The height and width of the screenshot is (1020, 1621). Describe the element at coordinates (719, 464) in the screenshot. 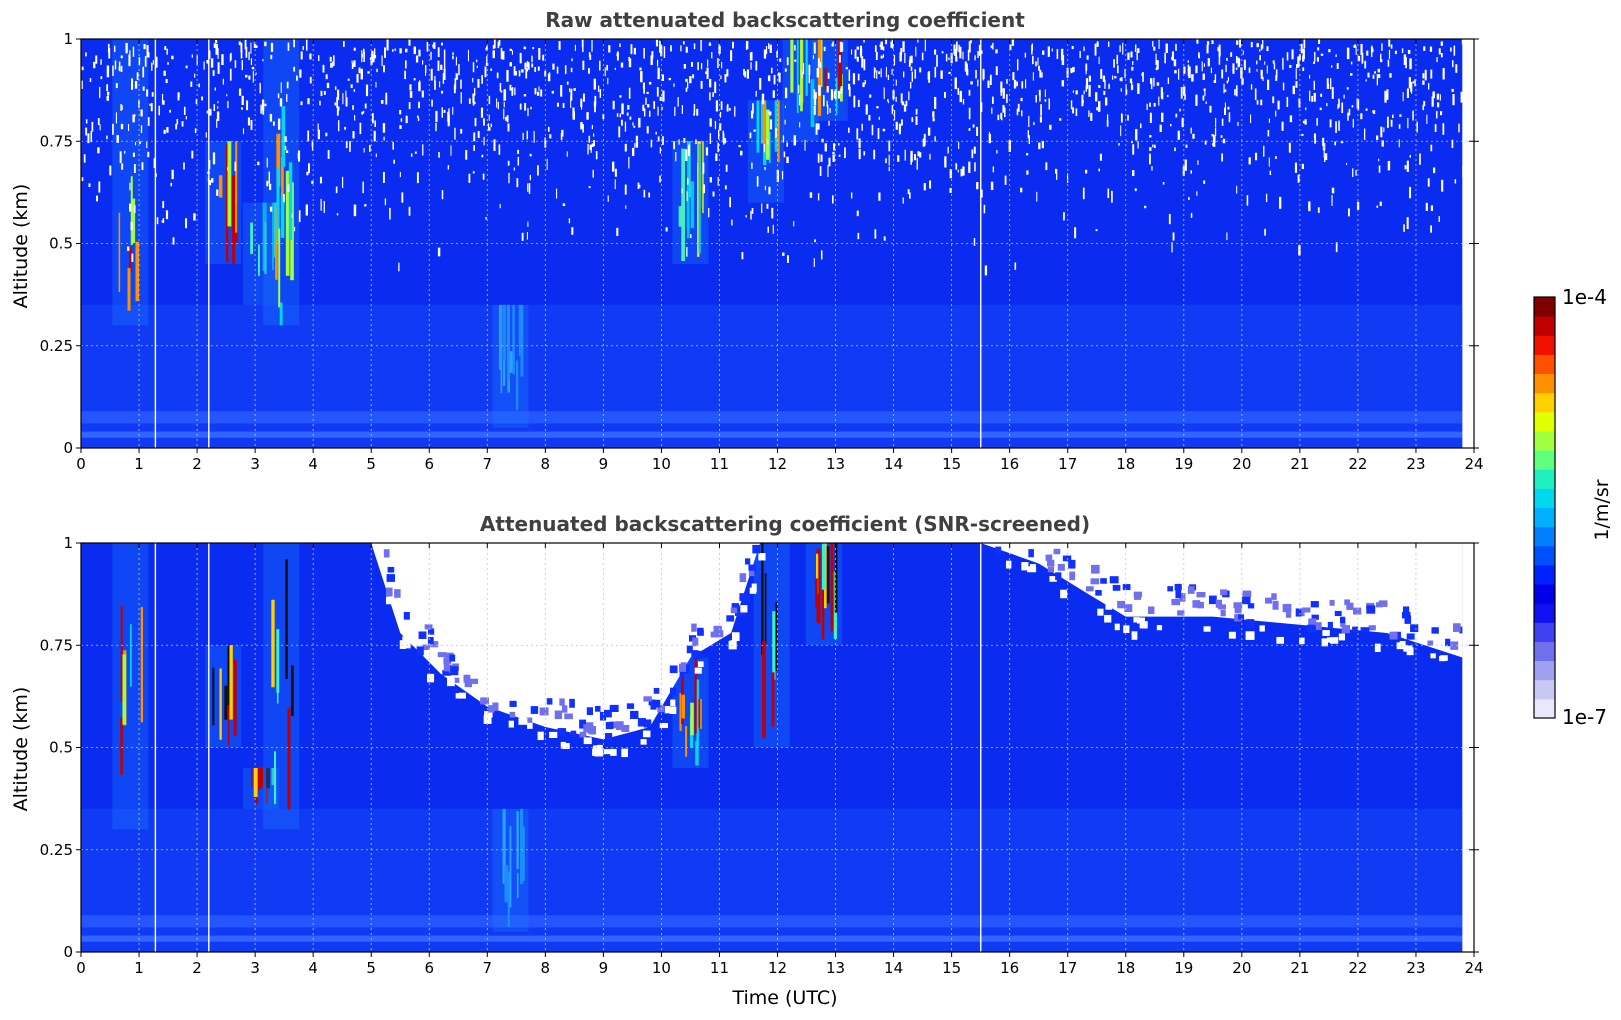

I see `x-tick-label: 11` at that location.